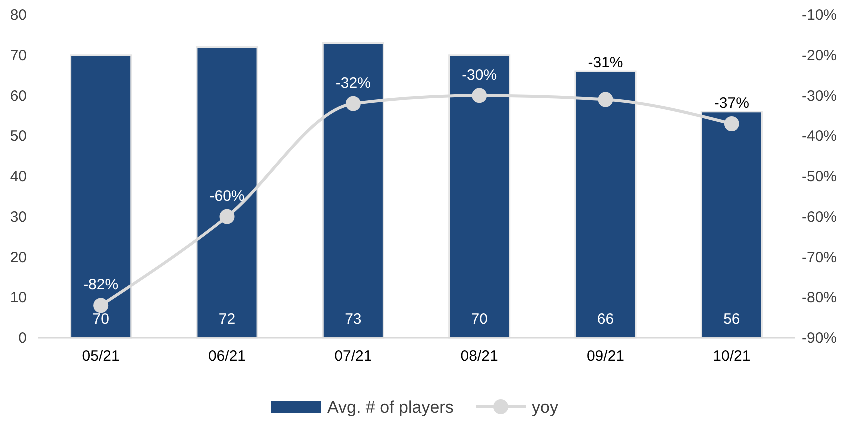  Describe the element at coordinates (18, 137) in the screenshot. I see `y-tick-label: 50` at that location.